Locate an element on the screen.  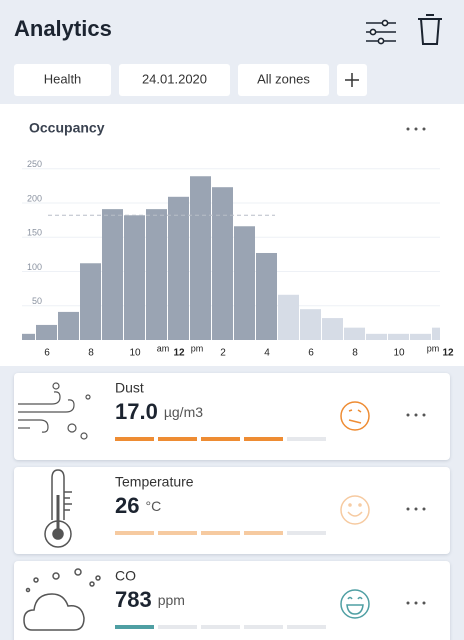
sensor-value: 26 is located at coordinates (127, 505).